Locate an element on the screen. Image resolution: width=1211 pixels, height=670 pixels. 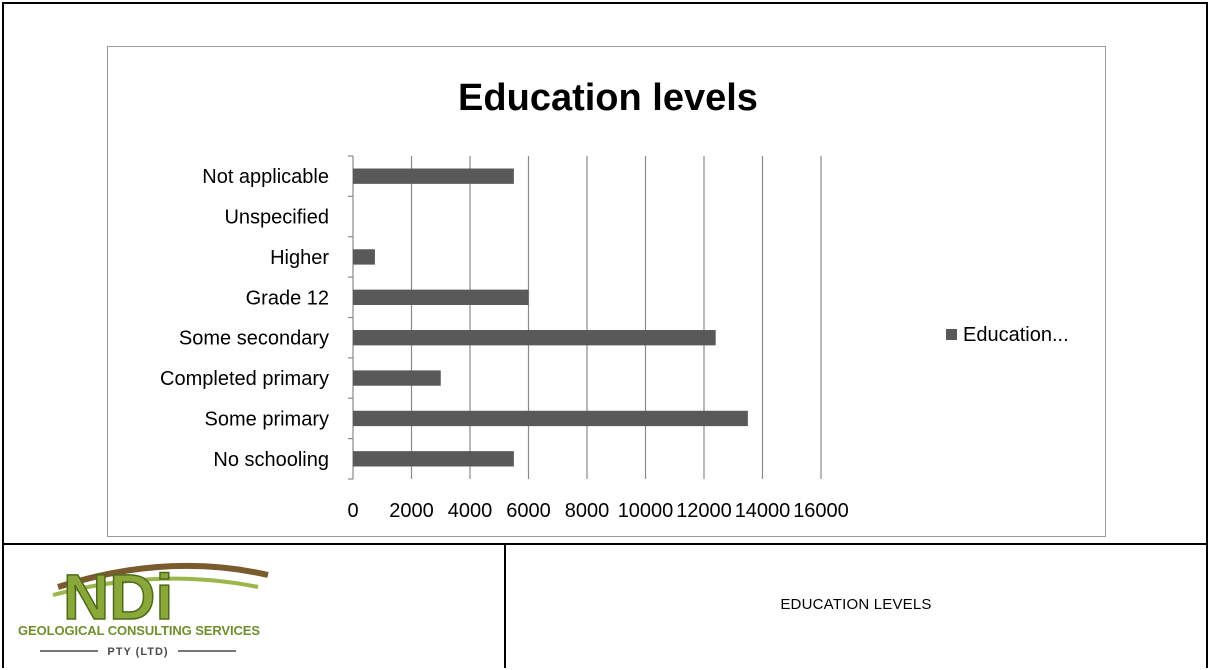
legend-swatch is located at coordinates (951, 334).